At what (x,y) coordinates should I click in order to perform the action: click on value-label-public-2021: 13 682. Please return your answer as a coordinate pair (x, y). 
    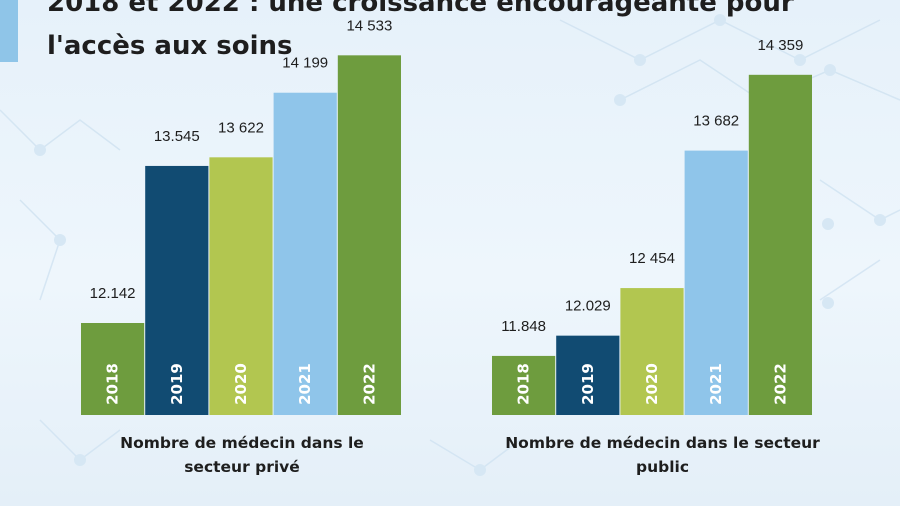
    Looking at the image, I should click on (716, 121).